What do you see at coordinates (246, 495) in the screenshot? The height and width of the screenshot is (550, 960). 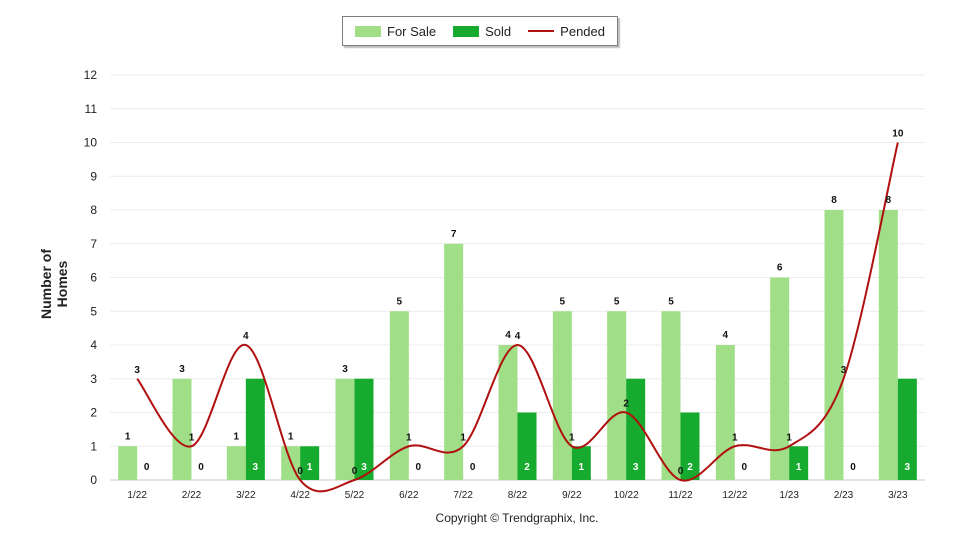 I see `x-tick-label: 3/22` at bounding box center [246, 495].